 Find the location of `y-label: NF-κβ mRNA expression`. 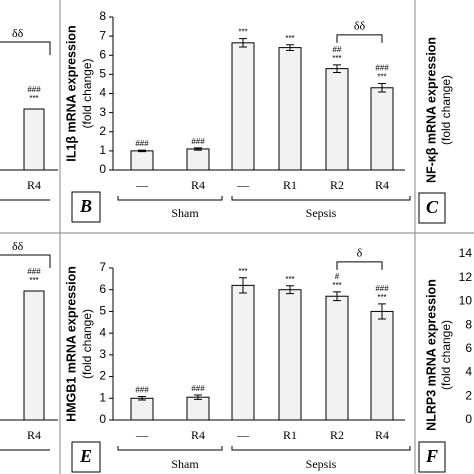

y-label: NF-κβ mRNA expression is located at coordinates (431, 110).